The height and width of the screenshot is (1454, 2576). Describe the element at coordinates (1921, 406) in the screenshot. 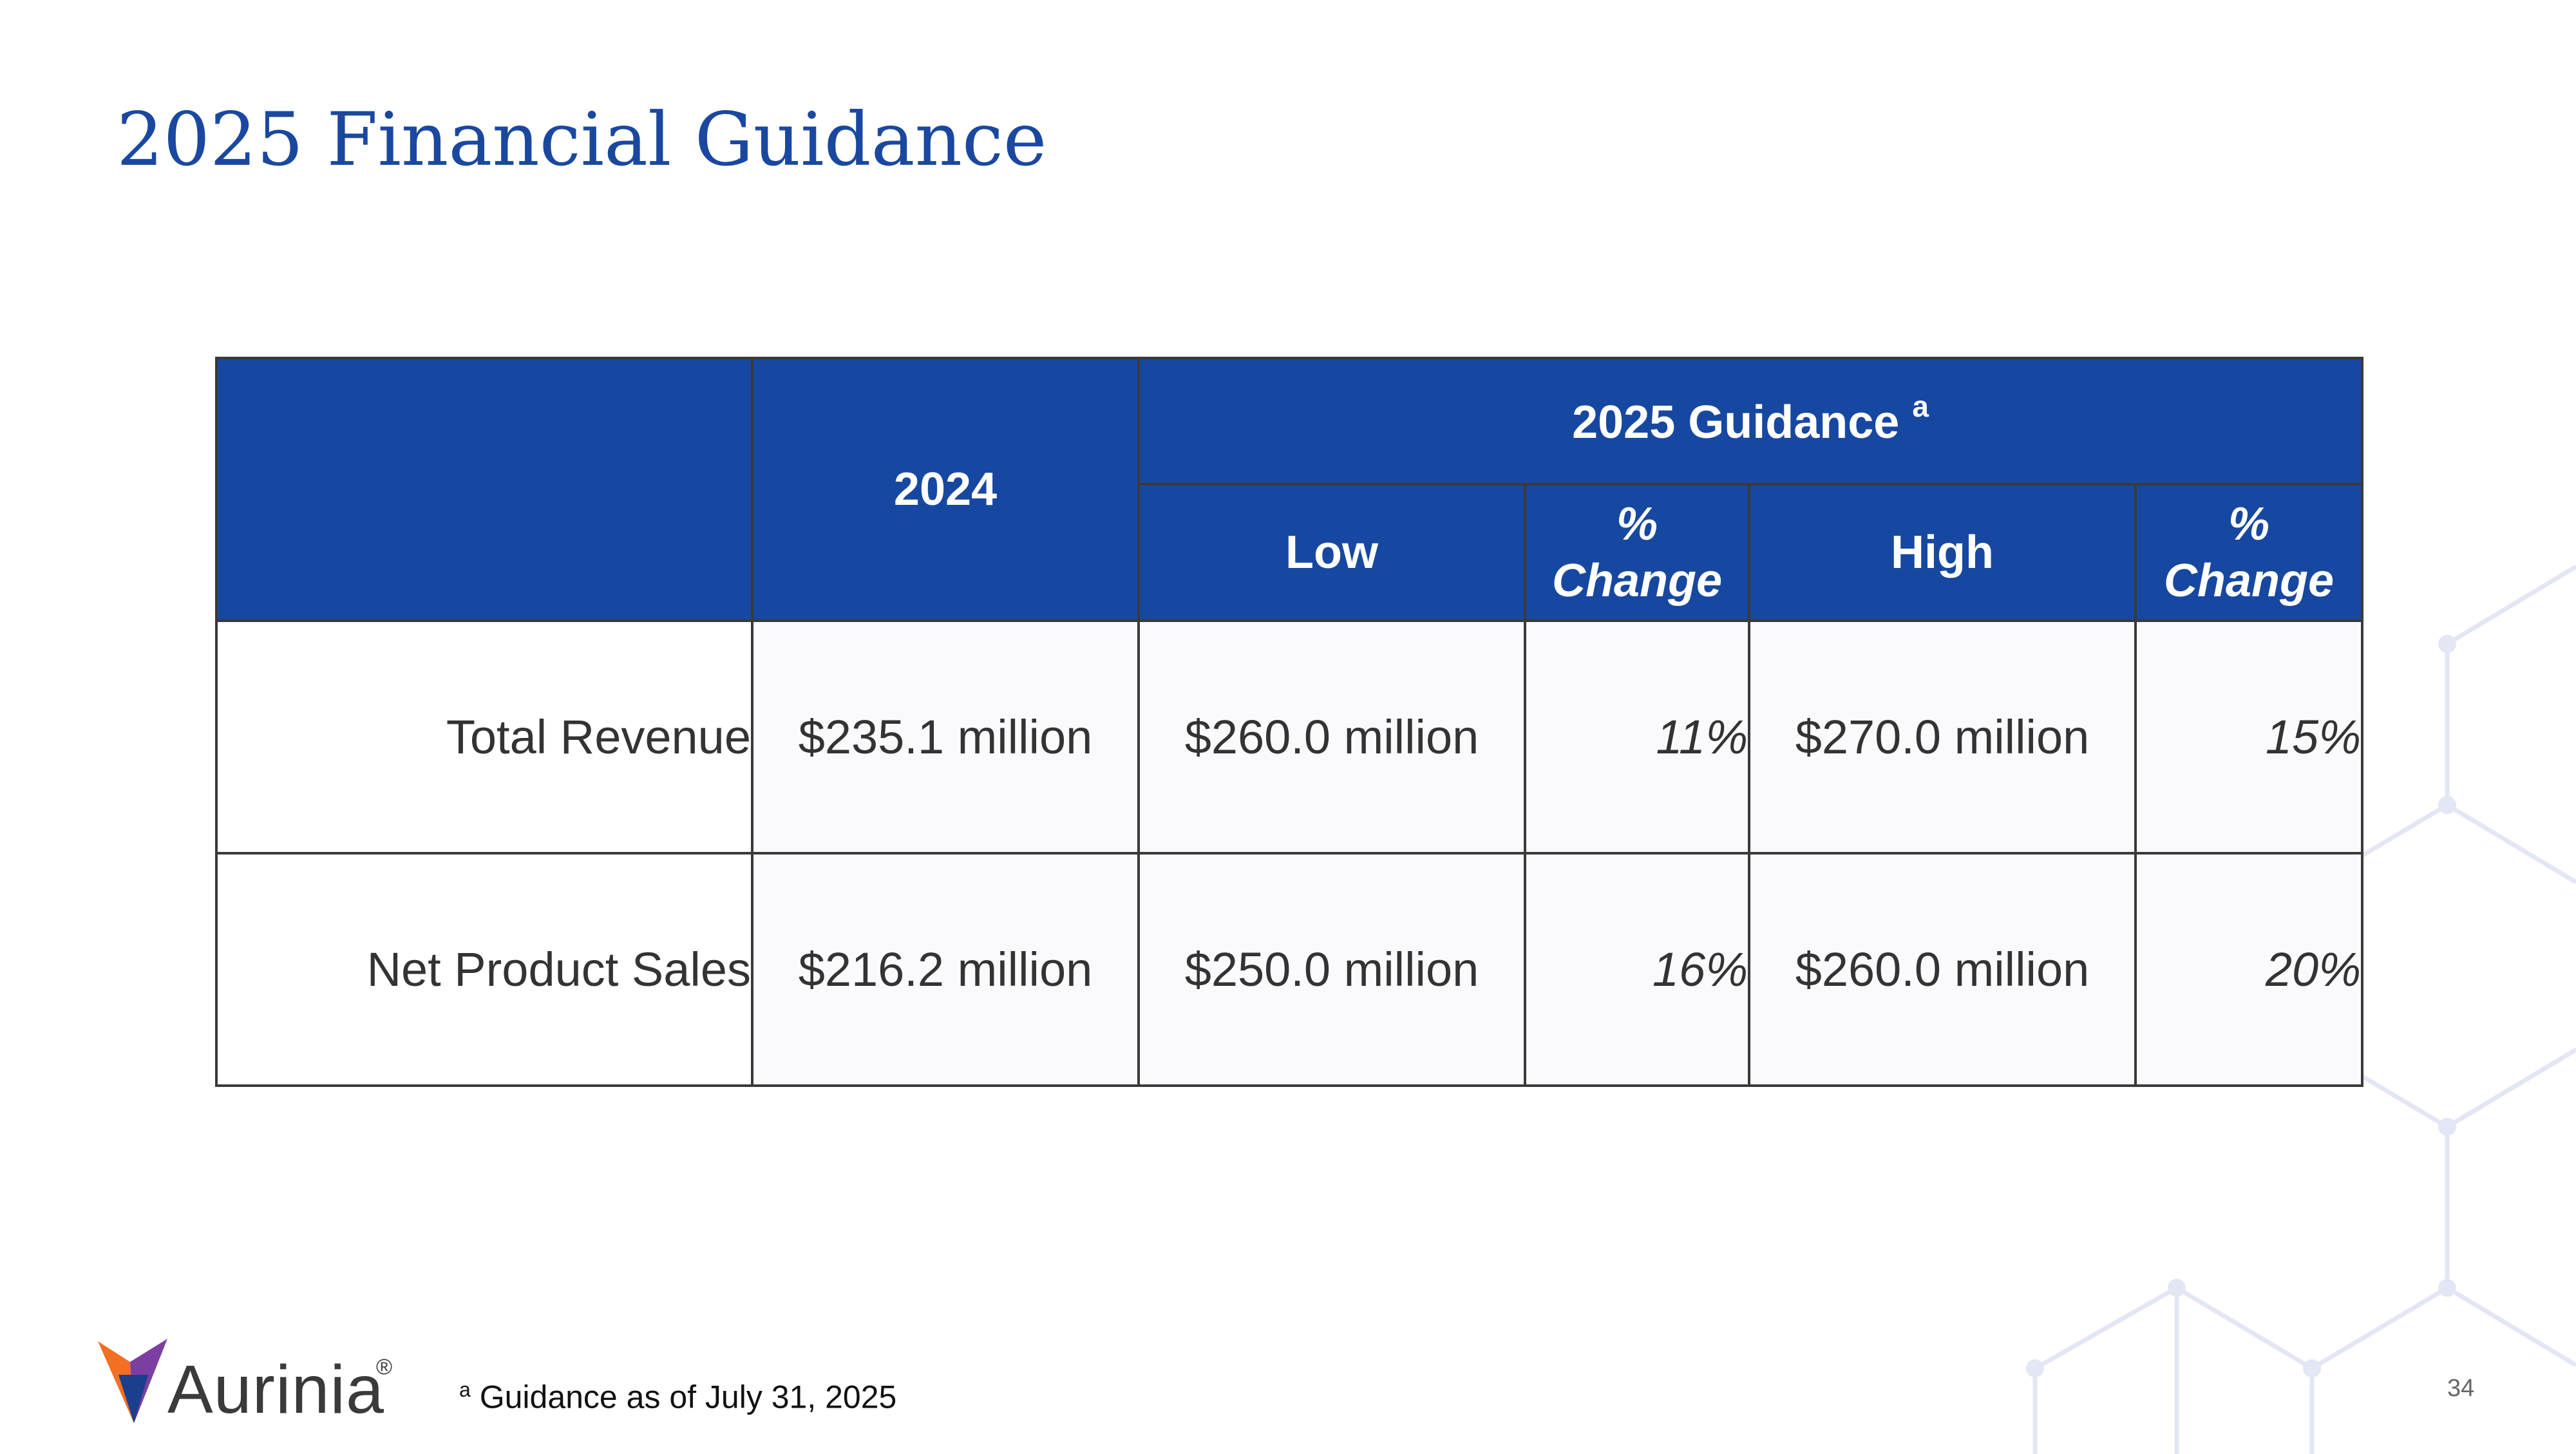

I see `header-footnote-marker: a` at that location.